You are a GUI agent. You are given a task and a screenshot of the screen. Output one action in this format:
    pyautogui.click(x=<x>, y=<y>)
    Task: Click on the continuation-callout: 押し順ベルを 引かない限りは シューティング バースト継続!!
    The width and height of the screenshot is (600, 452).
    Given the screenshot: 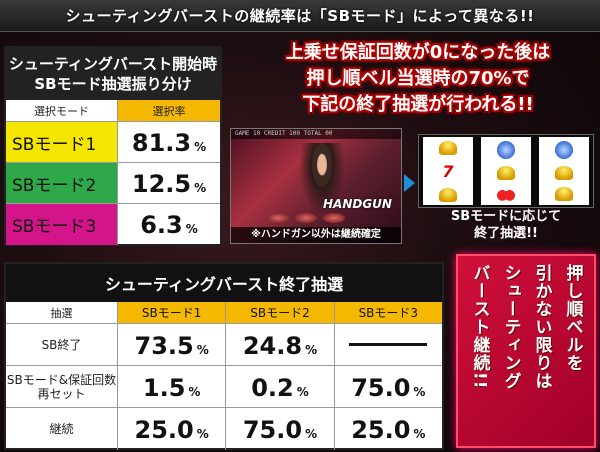 What is the action you would take?
    pyautogui.click(x=526, y=351)
    